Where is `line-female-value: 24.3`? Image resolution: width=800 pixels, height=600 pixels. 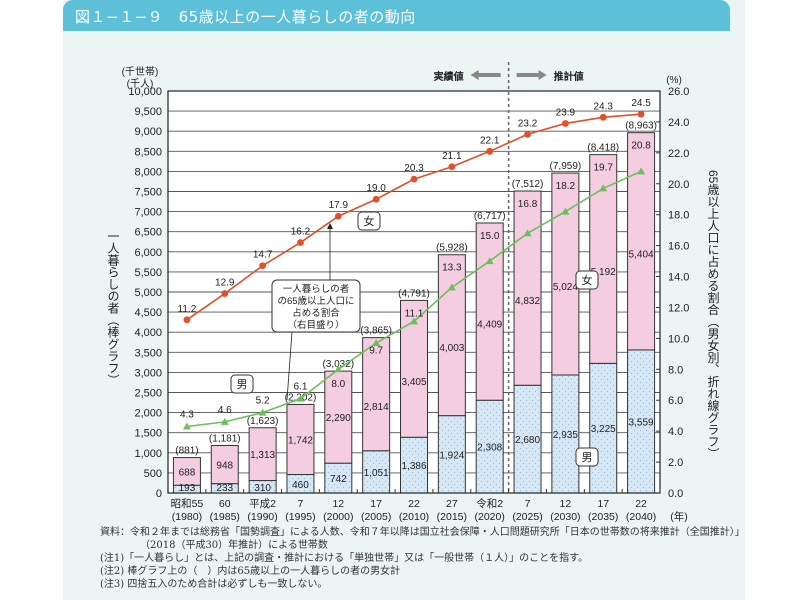 line-female-value: 24.3 is located at coordinates (603, 106).